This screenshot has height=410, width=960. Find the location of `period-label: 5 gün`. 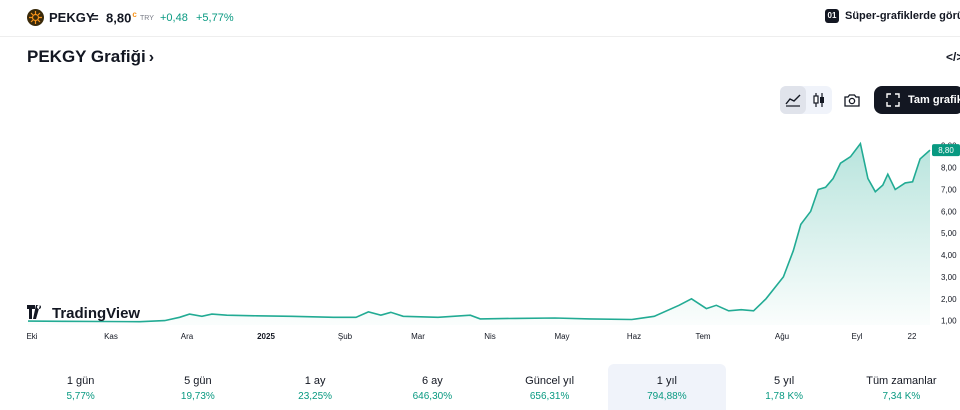

period-label: 5 gün is located at coordinates (198, 381).